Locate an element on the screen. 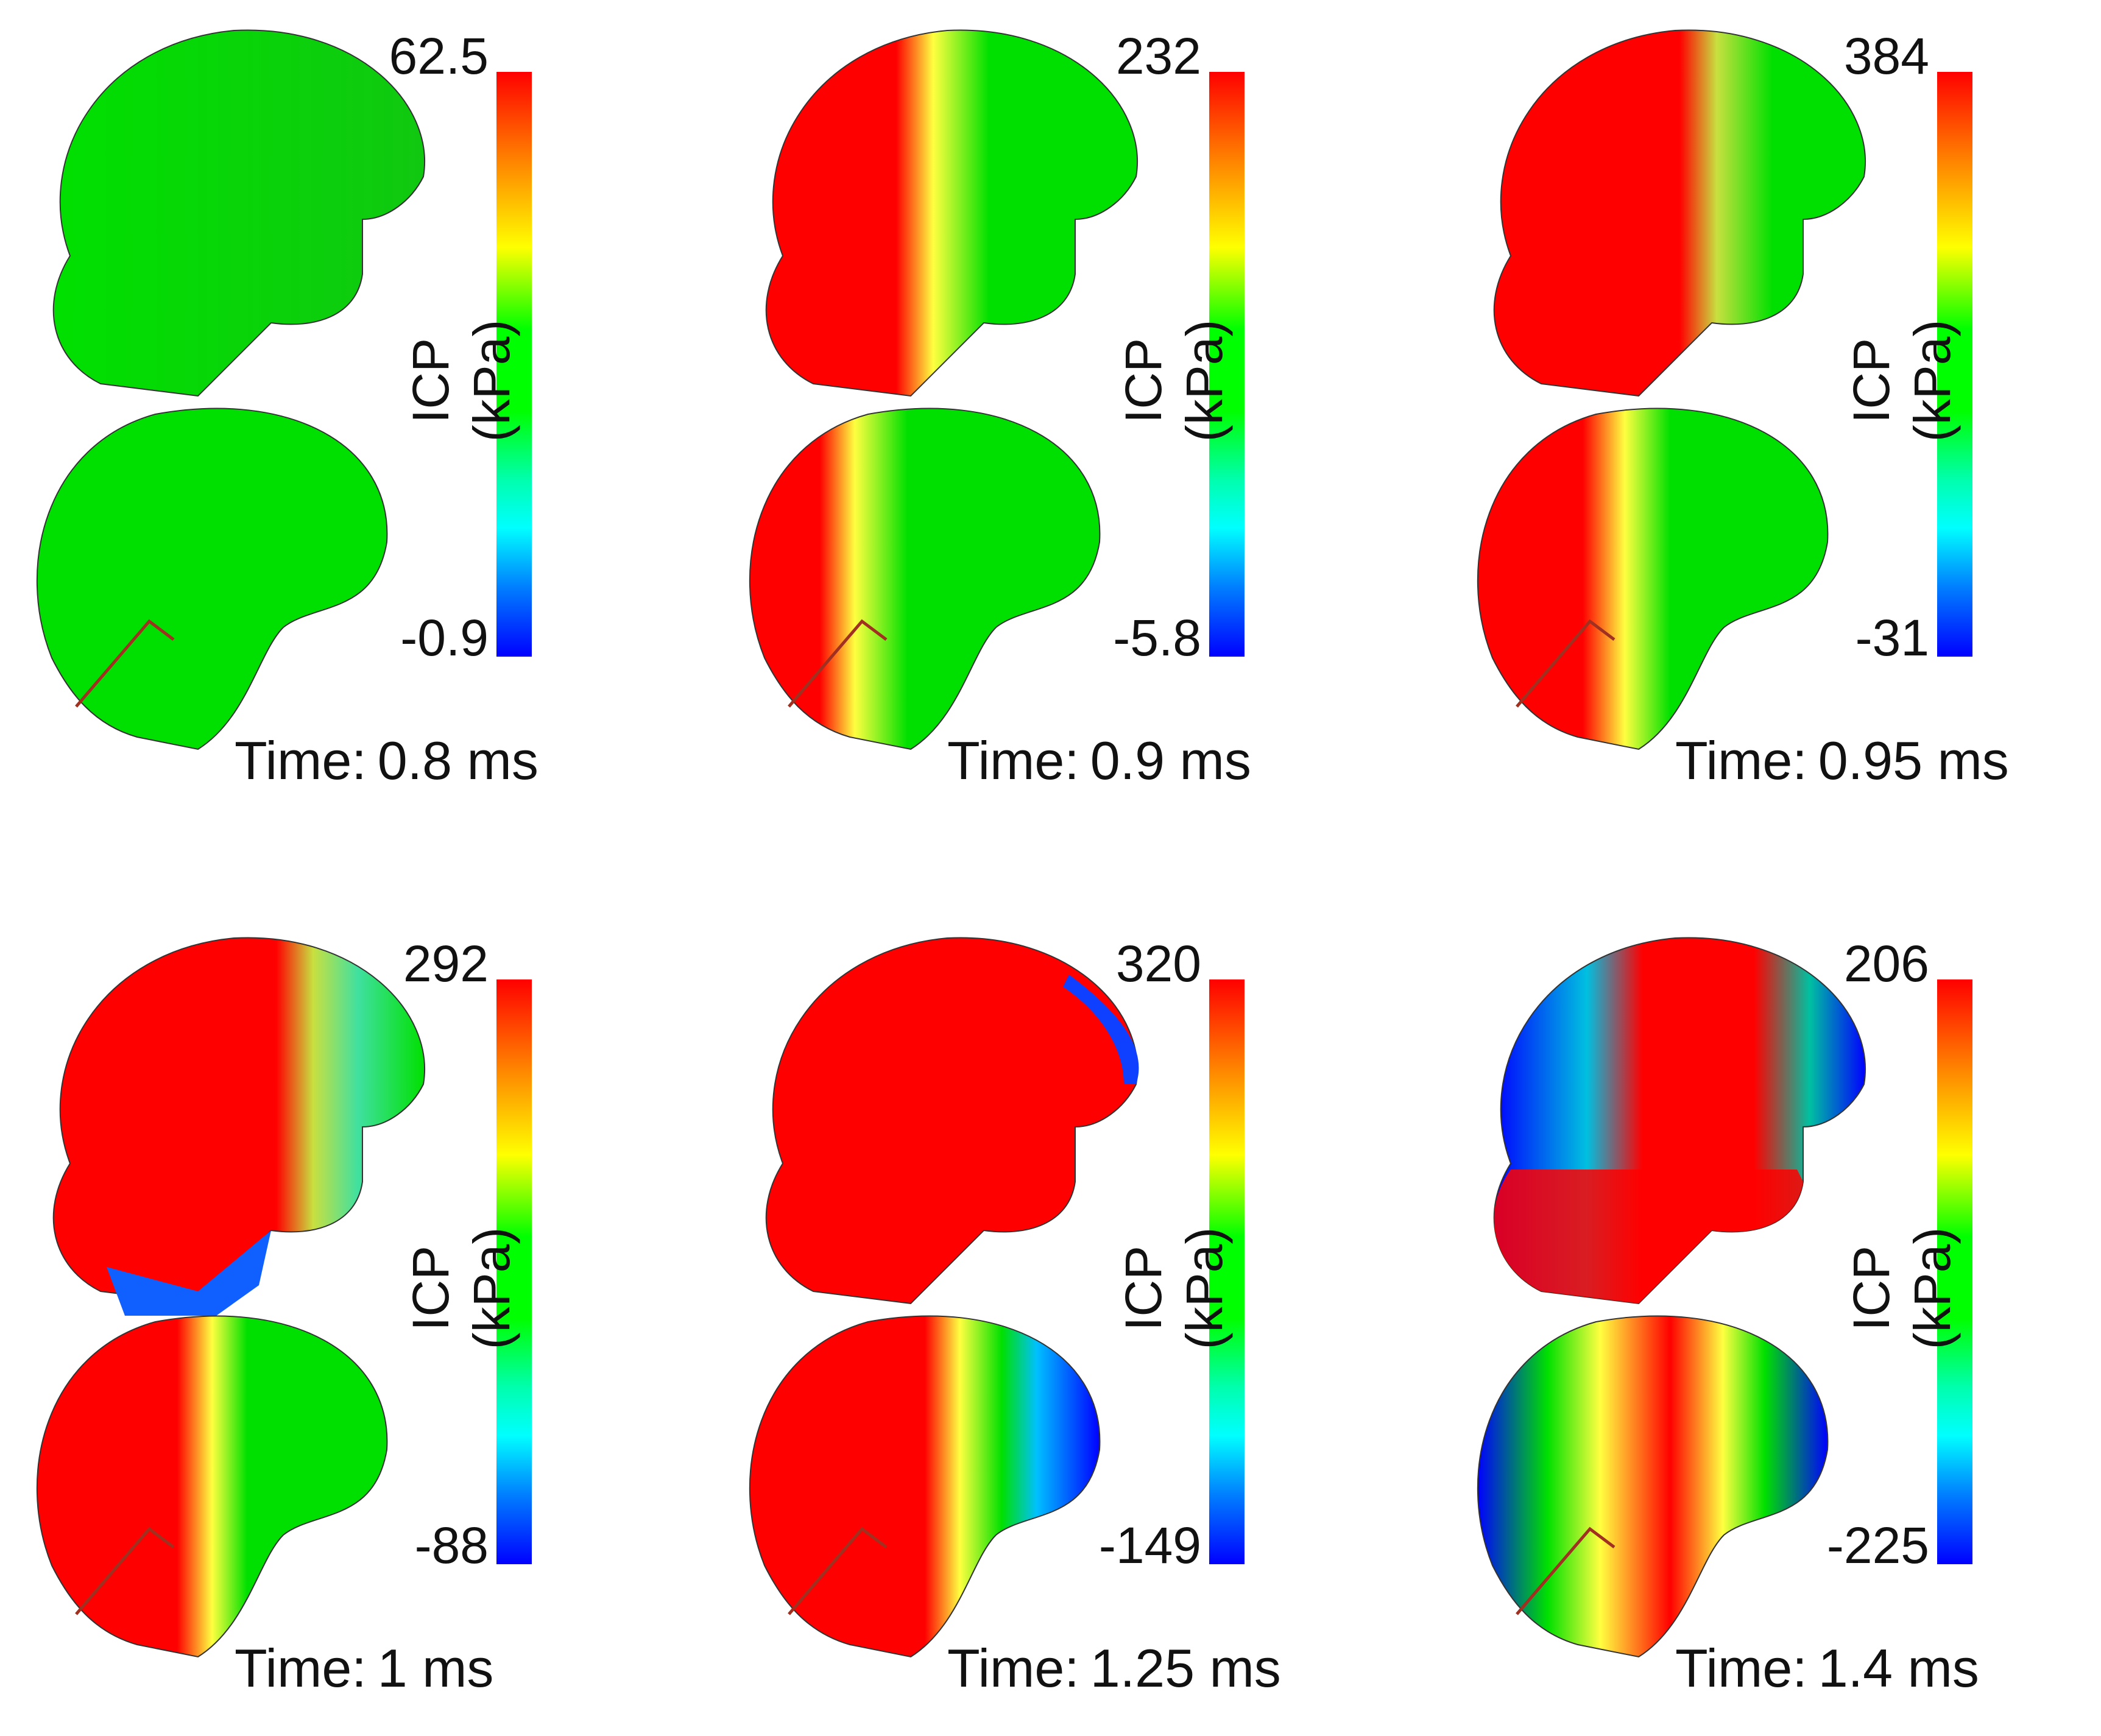  time-label: Time: 1.4 ms is located at coordinates (1832, 1668).